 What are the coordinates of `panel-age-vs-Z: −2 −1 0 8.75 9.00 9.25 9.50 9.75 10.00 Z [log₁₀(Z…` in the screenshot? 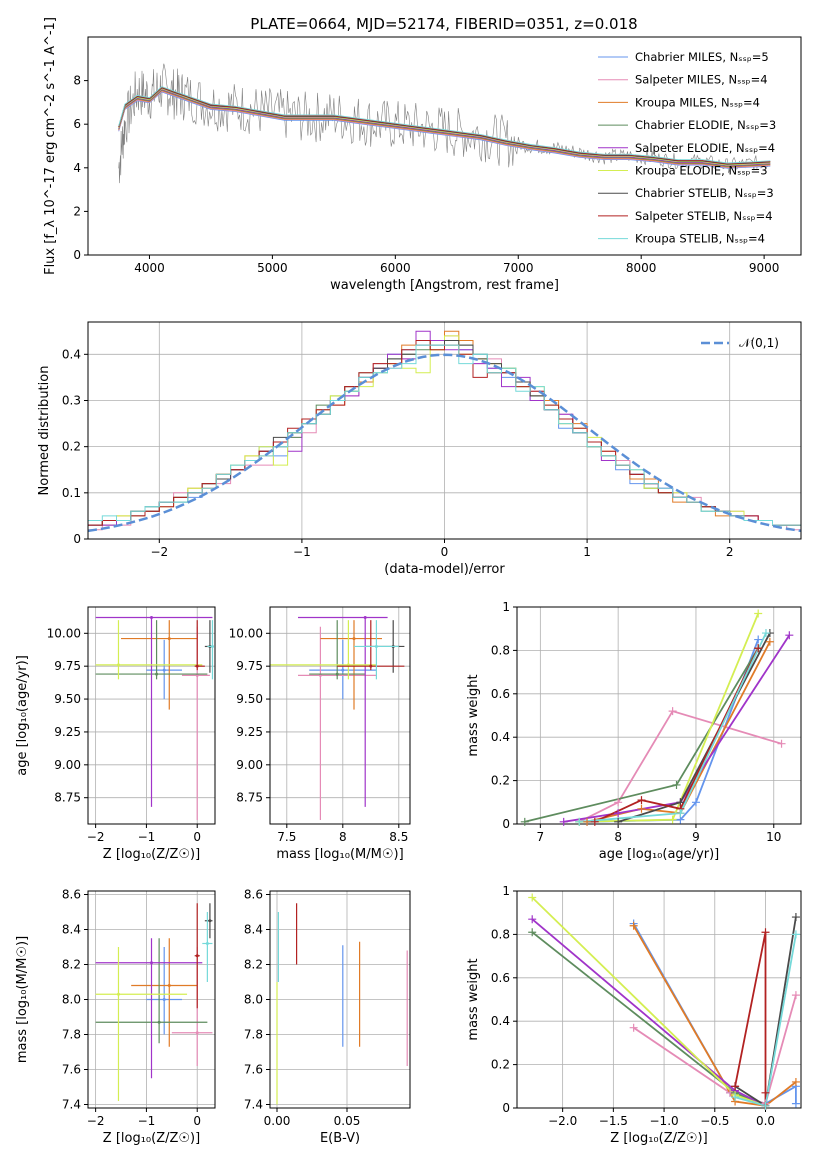 It's located at (115, 734).